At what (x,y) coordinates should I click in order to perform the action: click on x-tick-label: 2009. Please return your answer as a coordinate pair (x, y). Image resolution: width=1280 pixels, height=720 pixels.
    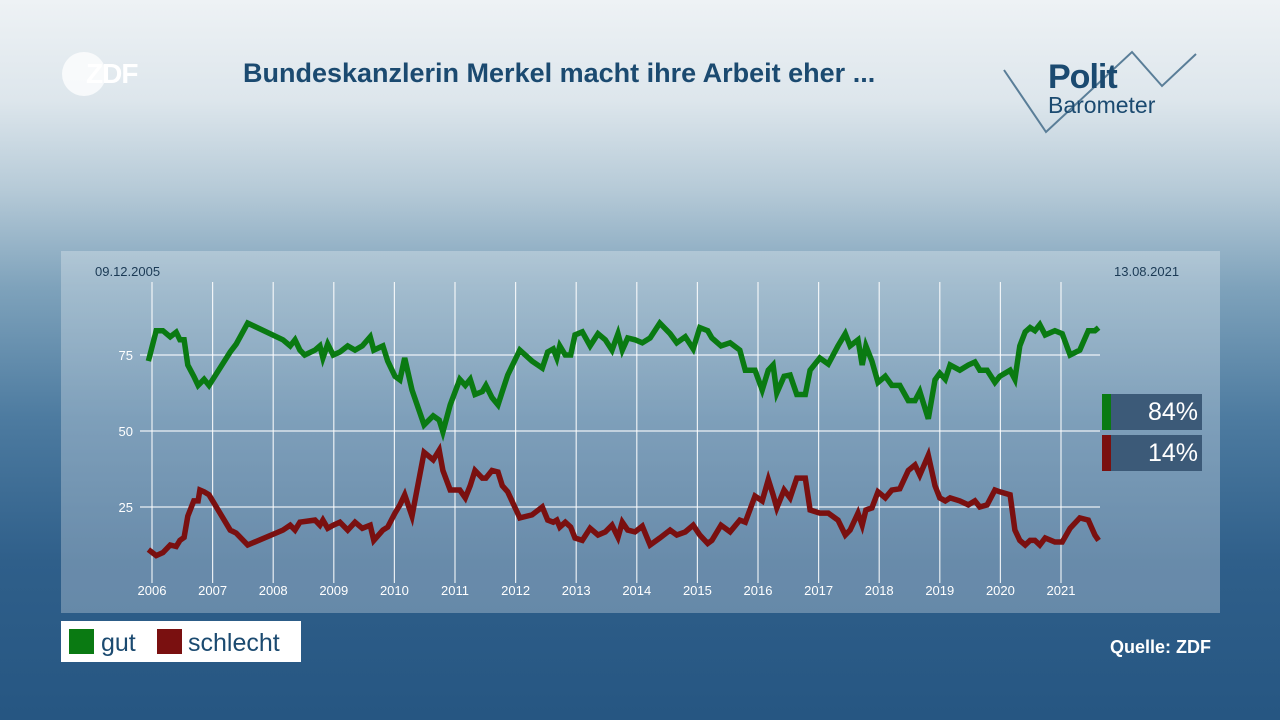
    Looking at the image, I should click on (333, 590).